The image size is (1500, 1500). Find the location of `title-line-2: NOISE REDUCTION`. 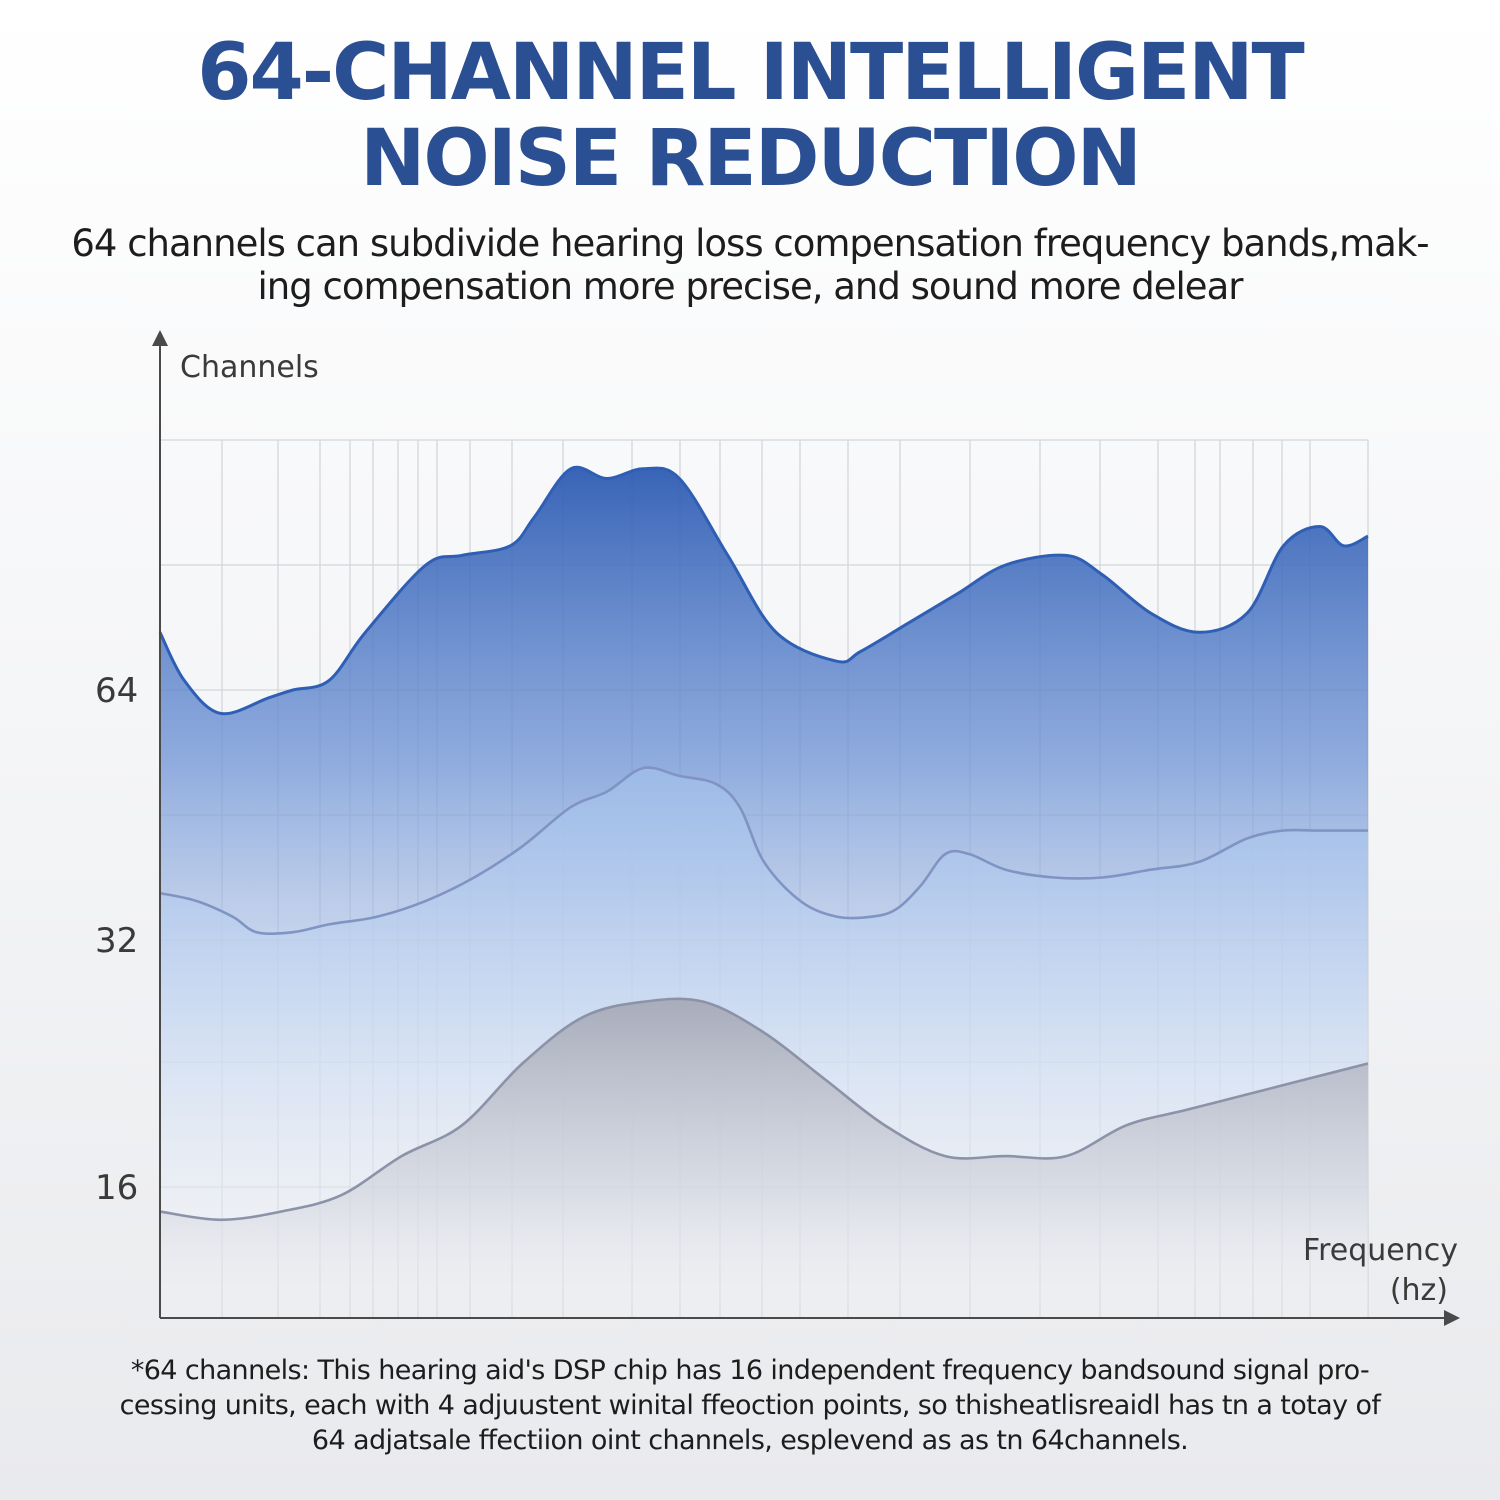

title-line-2: NOISE REDUCTION is located at coordinates (751, 159).